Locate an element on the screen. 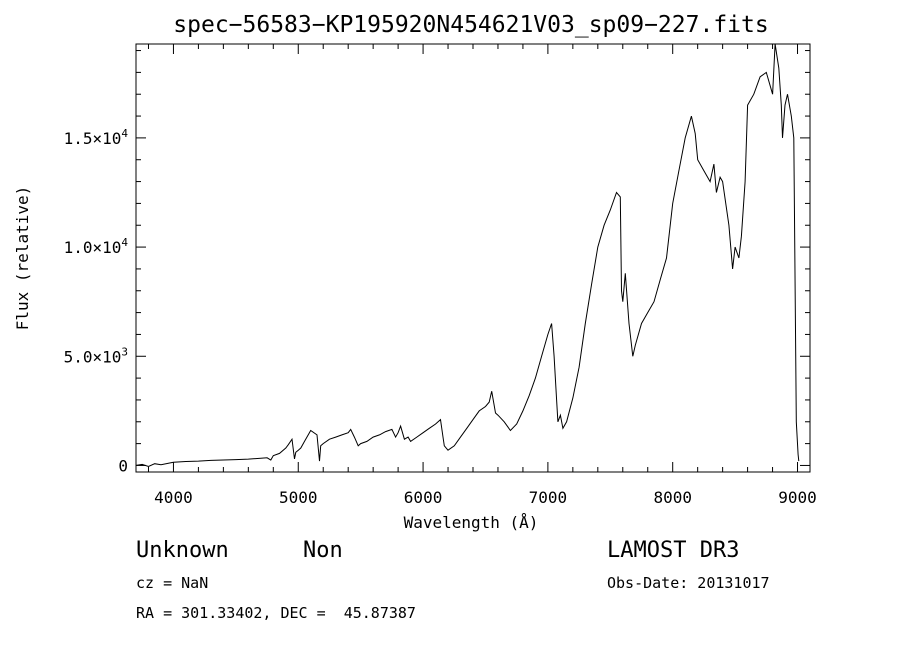 Image resolution: width=900 pixels, height=649 pixels. x-tick-label: 5000 is located at coordinates (298, 497).